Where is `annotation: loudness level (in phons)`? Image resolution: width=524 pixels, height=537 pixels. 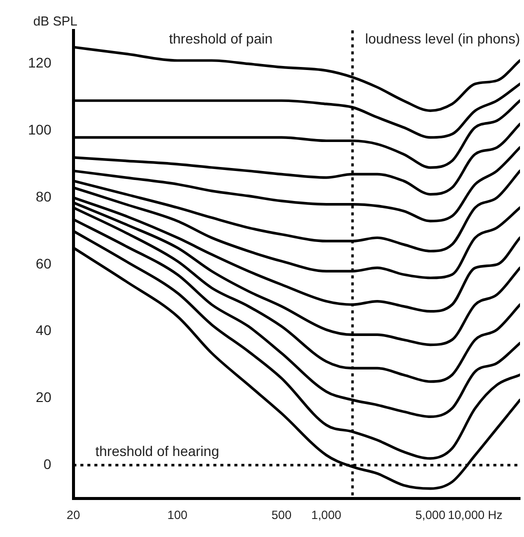
annotation: loudness level (in phons) is located at coordinates (442, 38).